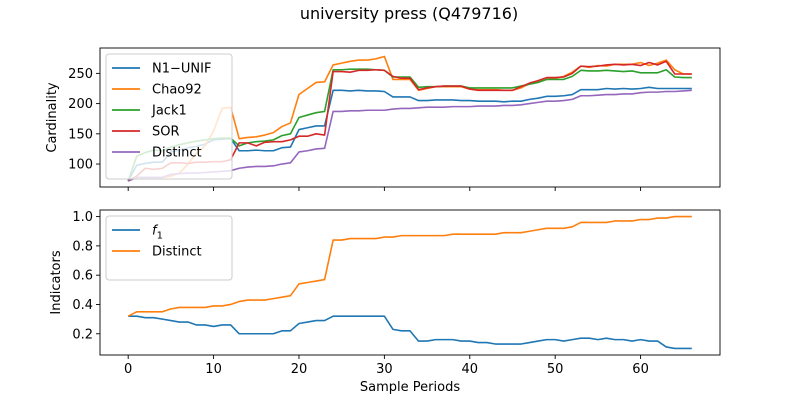 This screenshot has height=400, width=800. I want to click on x-tick-label: 50, so click(555, 369).